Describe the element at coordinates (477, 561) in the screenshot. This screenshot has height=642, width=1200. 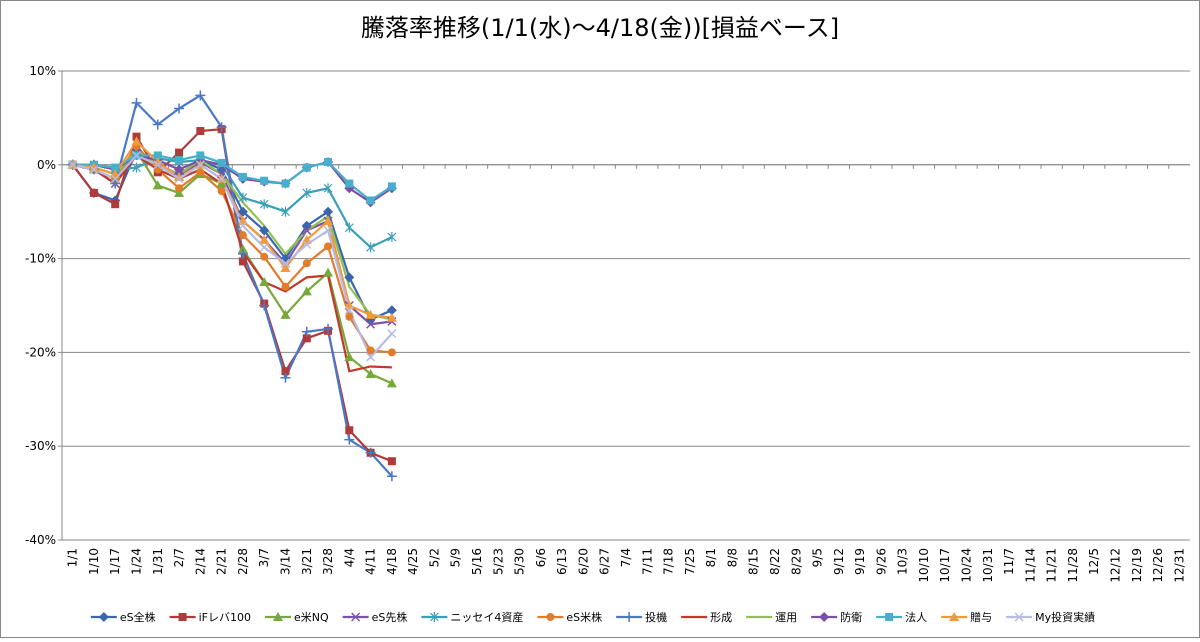
I see `x-tick-label: 5/16` at that location.